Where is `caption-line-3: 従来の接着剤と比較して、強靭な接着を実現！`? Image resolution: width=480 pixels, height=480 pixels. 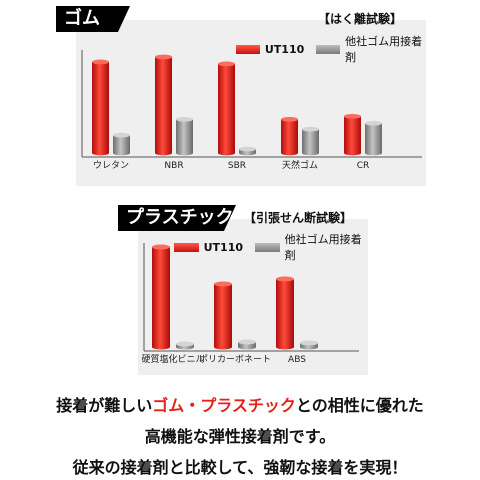
caption-line-3: 従来の接着剤と比較して、強靭な接着を実現！ is located at coordinates (240, 467).